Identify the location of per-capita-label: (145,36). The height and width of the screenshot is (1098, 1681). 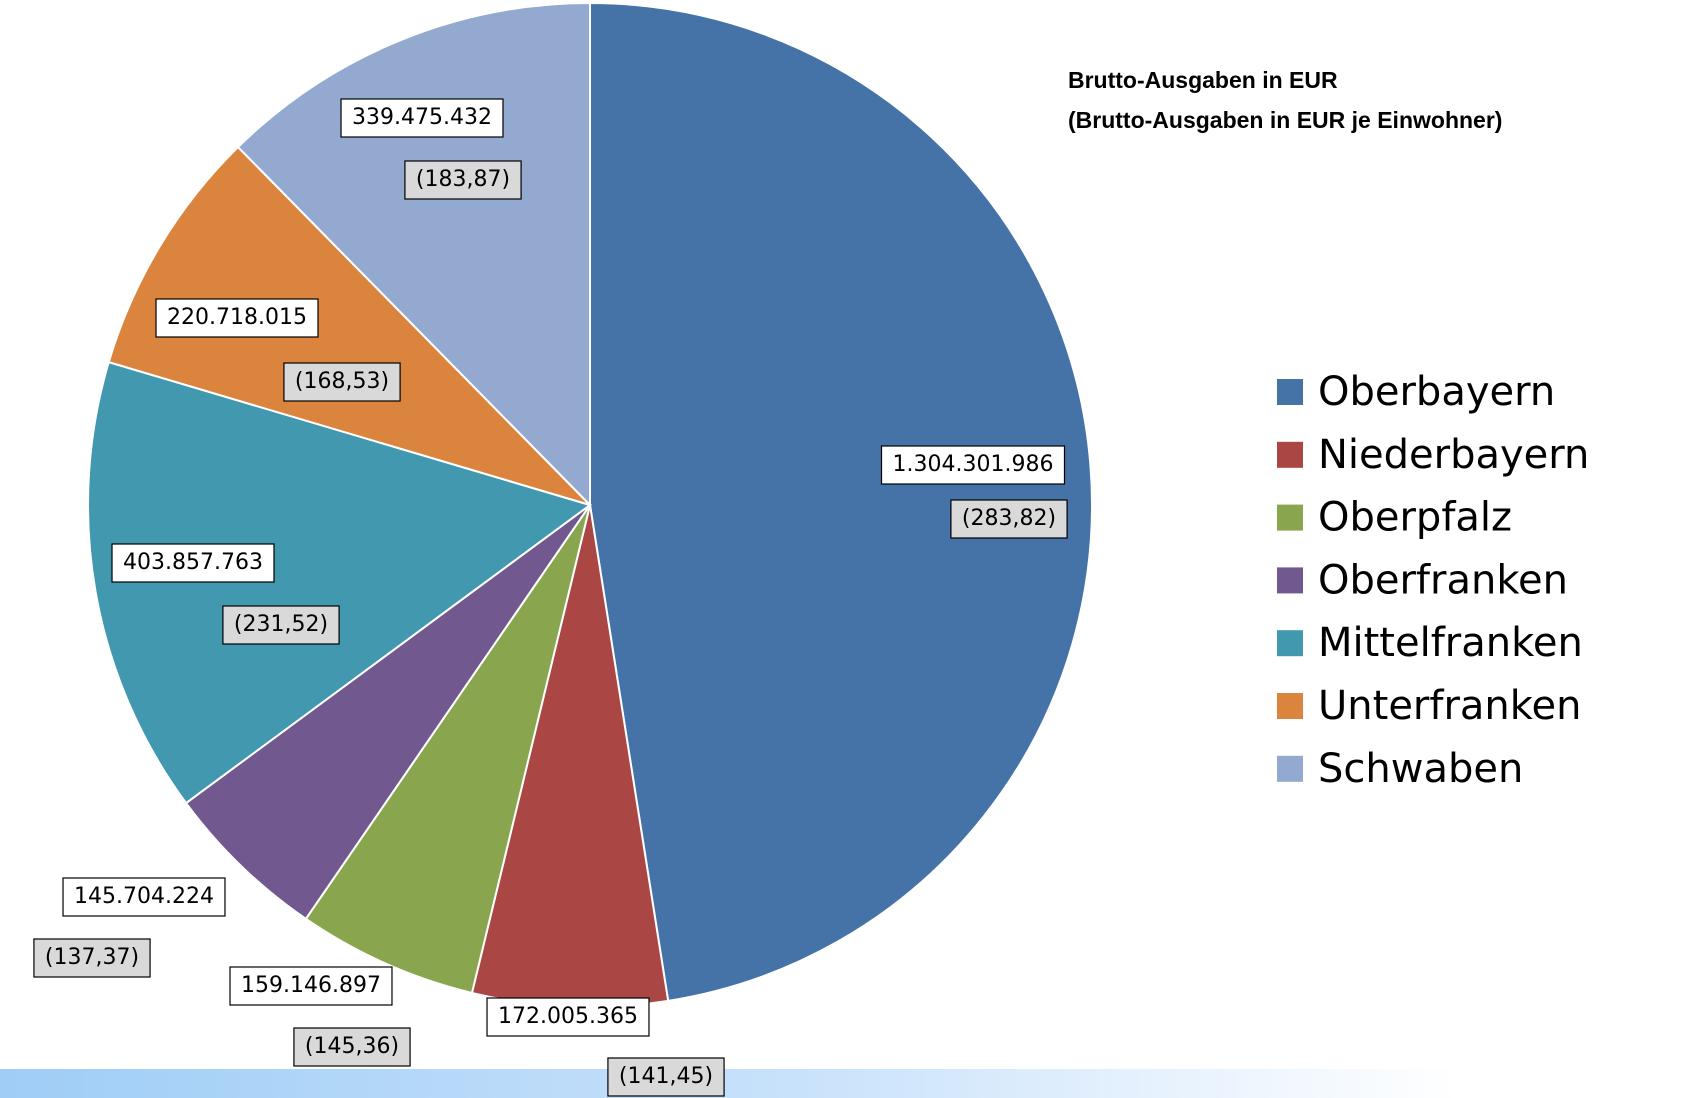
(352, 1046).